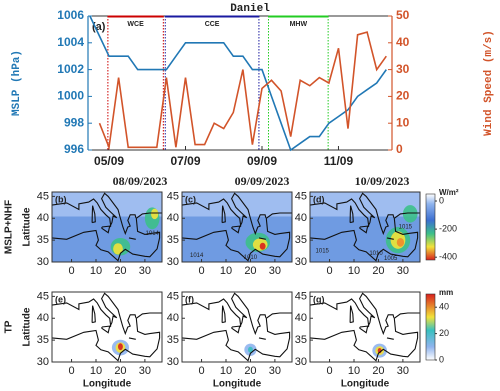 The width and height of the screenshot is (500, 391). I want to click on event-label: WCE, so click(135, 24).